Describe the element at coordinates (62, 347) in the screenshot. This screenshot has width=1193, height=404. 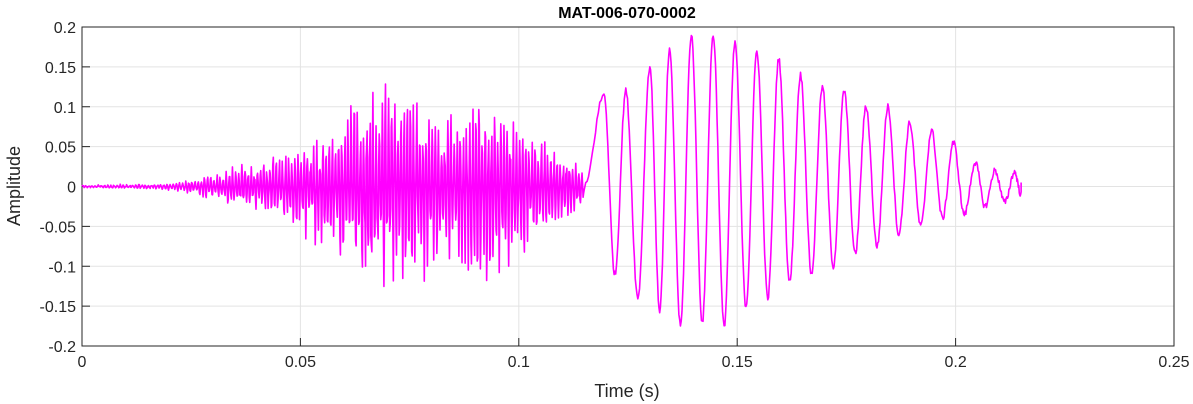
I see `y-tick-label: -0.2` at that location.